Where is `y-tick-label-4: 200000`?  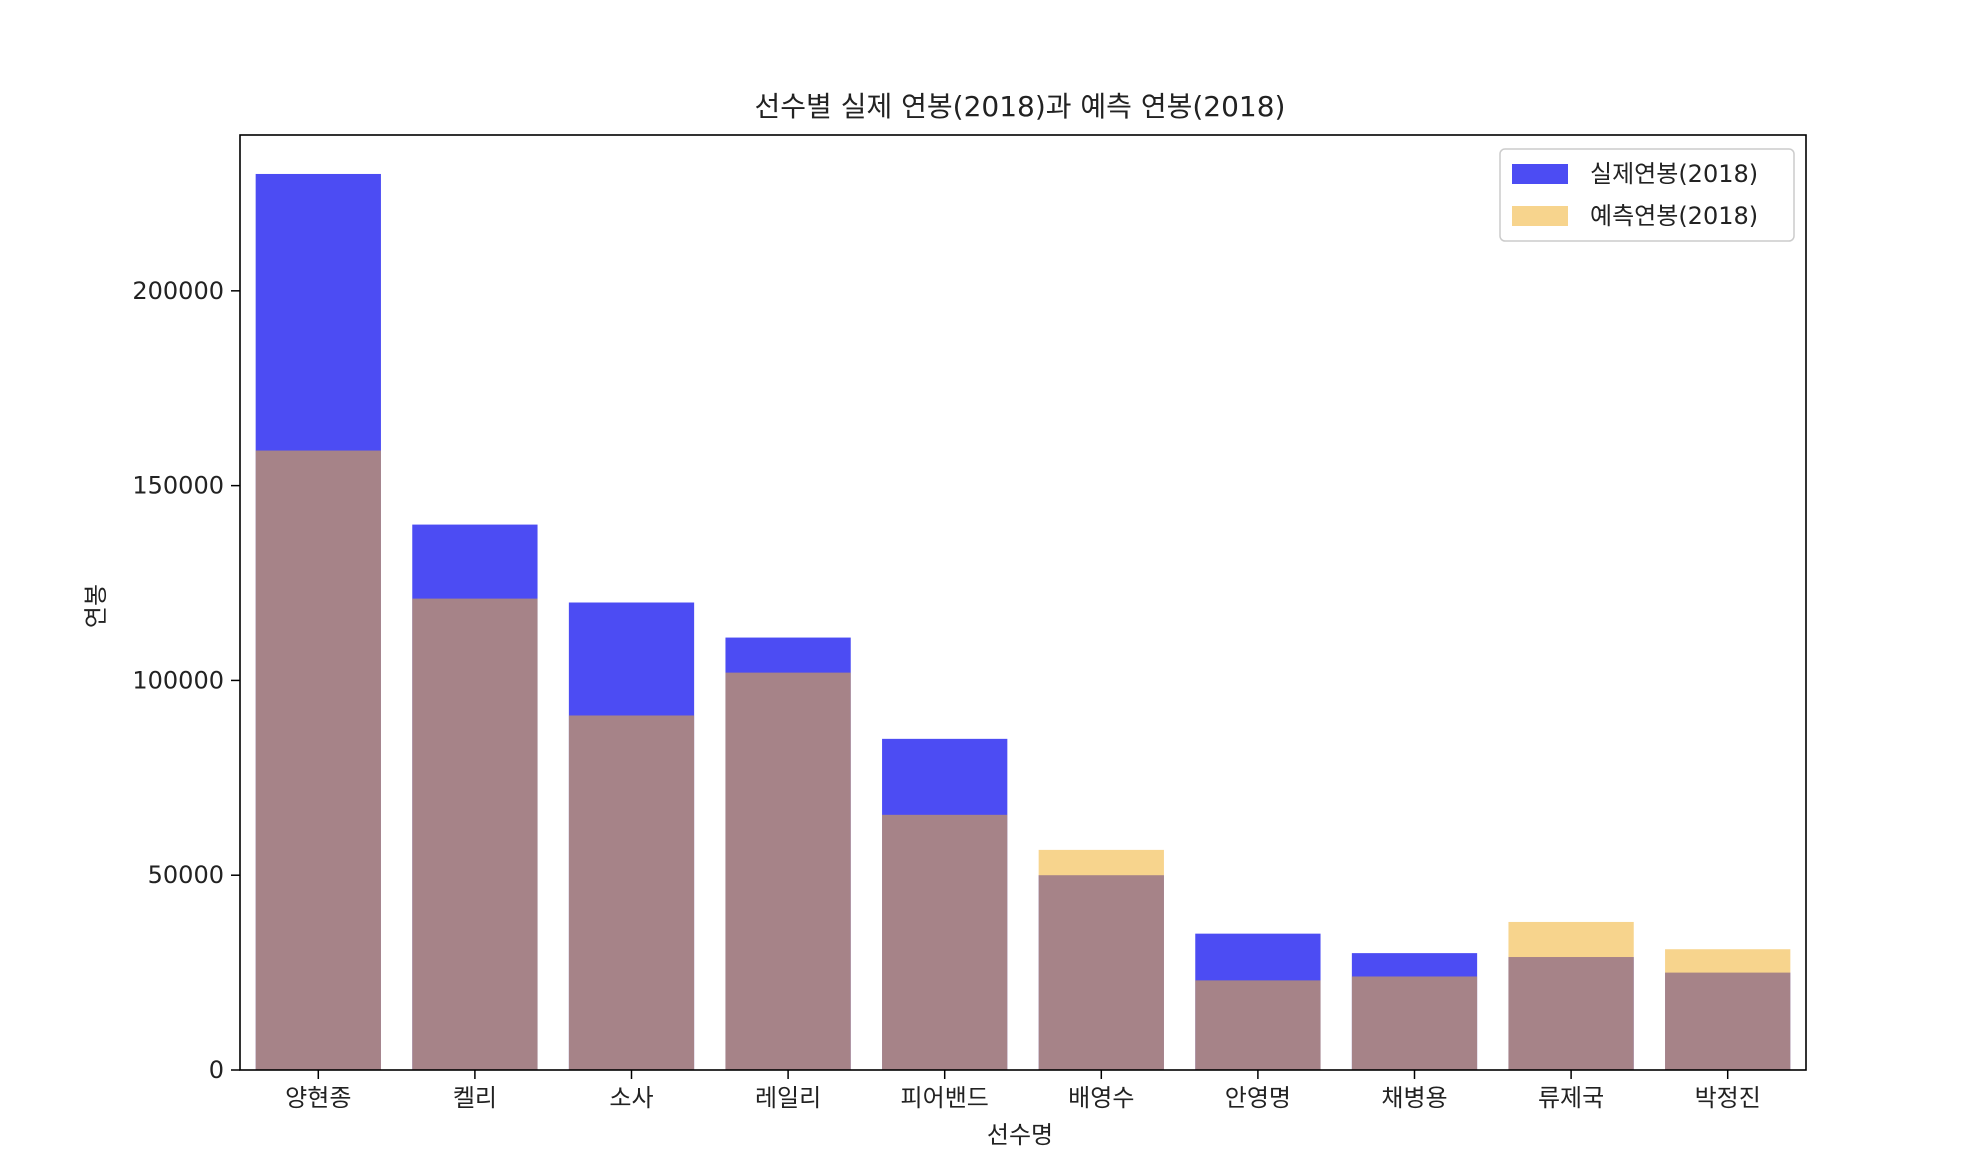
y-tick-label-4: 200000 is located at coordinates (178, 291).